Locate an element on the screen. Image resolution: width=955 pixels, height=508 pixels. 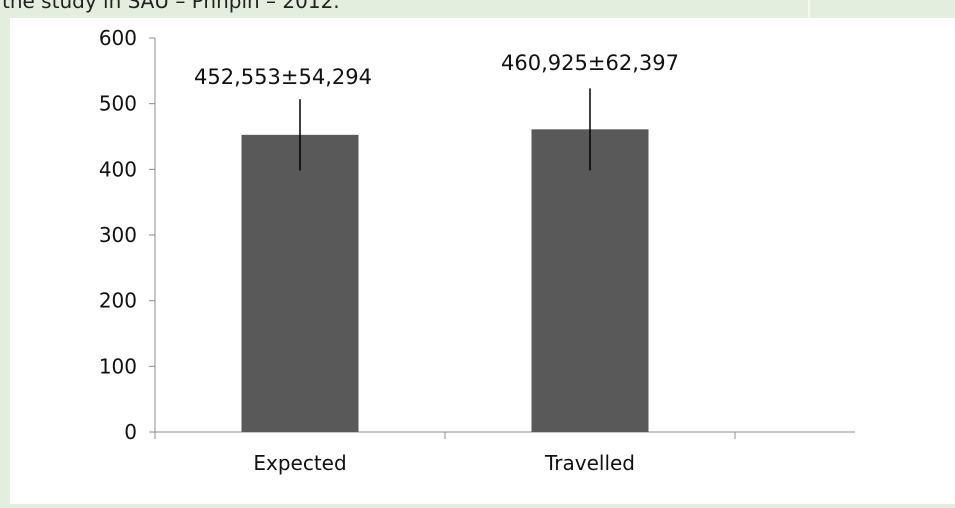
data-label: 452,553±54,294 is located at coordinates (283, 77).